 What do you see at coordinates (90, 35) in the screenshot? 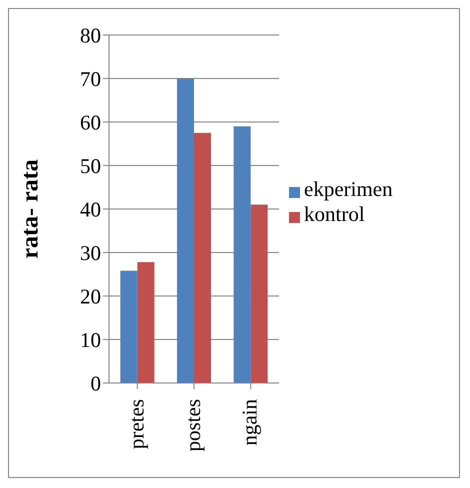
I see `y-tick-label: 80` at bounding box center [90, 35].